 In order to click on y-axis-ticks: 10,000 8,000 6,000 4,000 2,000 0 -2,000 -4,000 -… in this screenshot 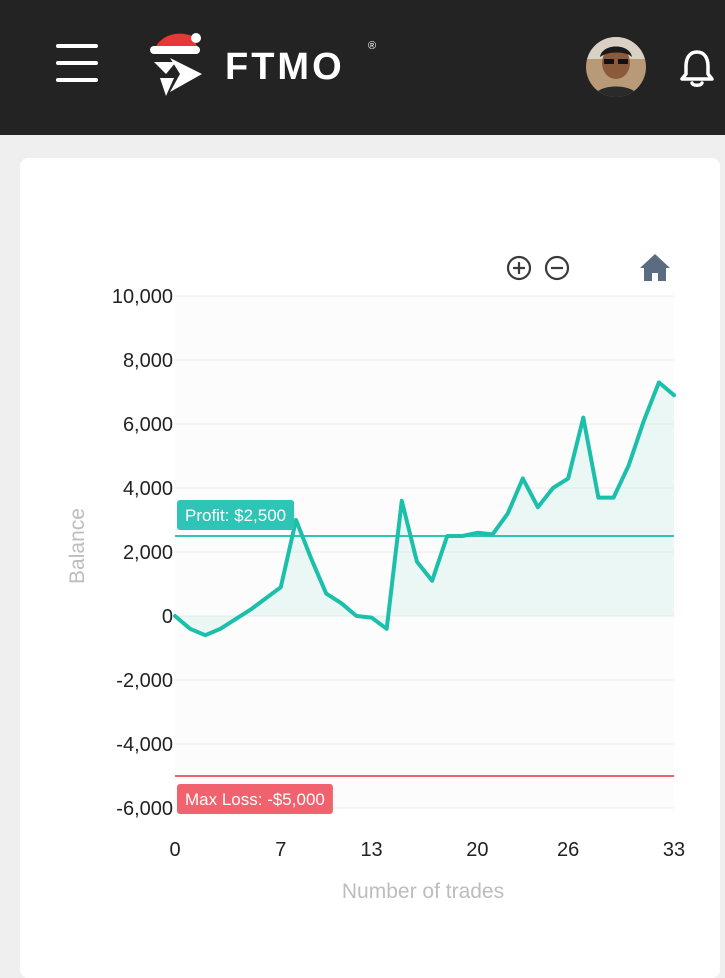, I will do `click(142, 553)`.